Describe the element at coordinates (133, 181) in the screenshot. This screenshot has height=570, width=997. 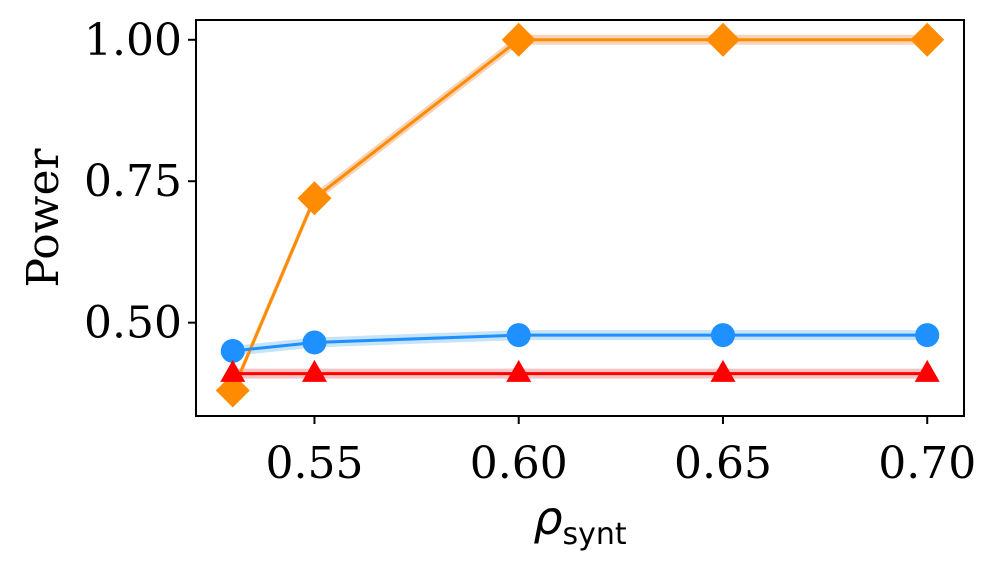
I see `y-tick-label: 0.75` at that location.